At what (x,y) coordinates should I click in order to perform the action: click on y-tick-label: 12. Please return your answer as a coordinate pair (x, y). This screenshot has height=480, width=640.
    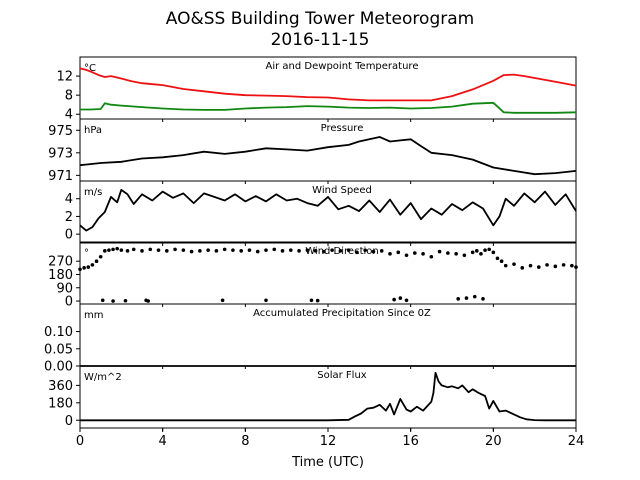
    Looking at the image, I should click on (64, 77).